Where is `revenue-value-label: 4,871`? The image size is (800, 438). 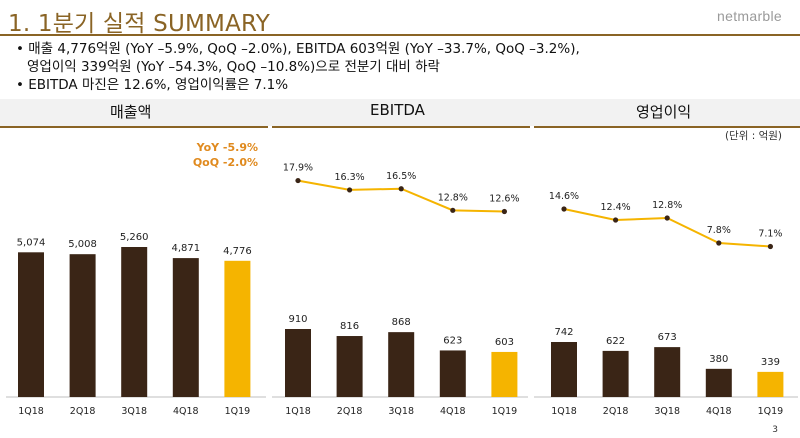 revenue-value-label: 4,871 is located at coordinates (185, 248).